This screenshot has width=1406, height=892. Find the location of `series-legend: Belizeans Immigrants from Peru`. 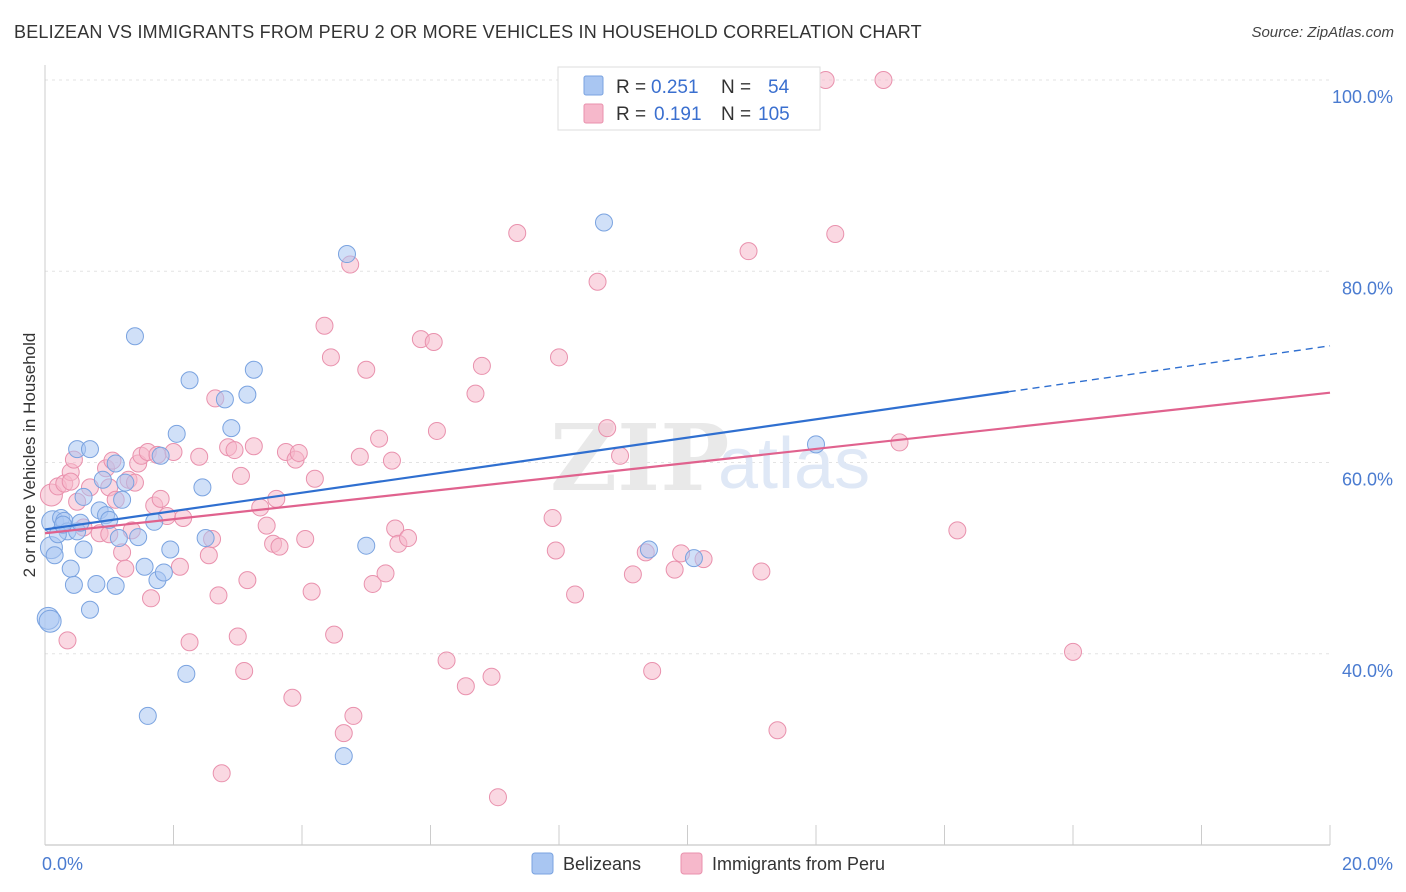

series-legend: Belizeans Immigrants from Peru is located at coordinates (708, 863).